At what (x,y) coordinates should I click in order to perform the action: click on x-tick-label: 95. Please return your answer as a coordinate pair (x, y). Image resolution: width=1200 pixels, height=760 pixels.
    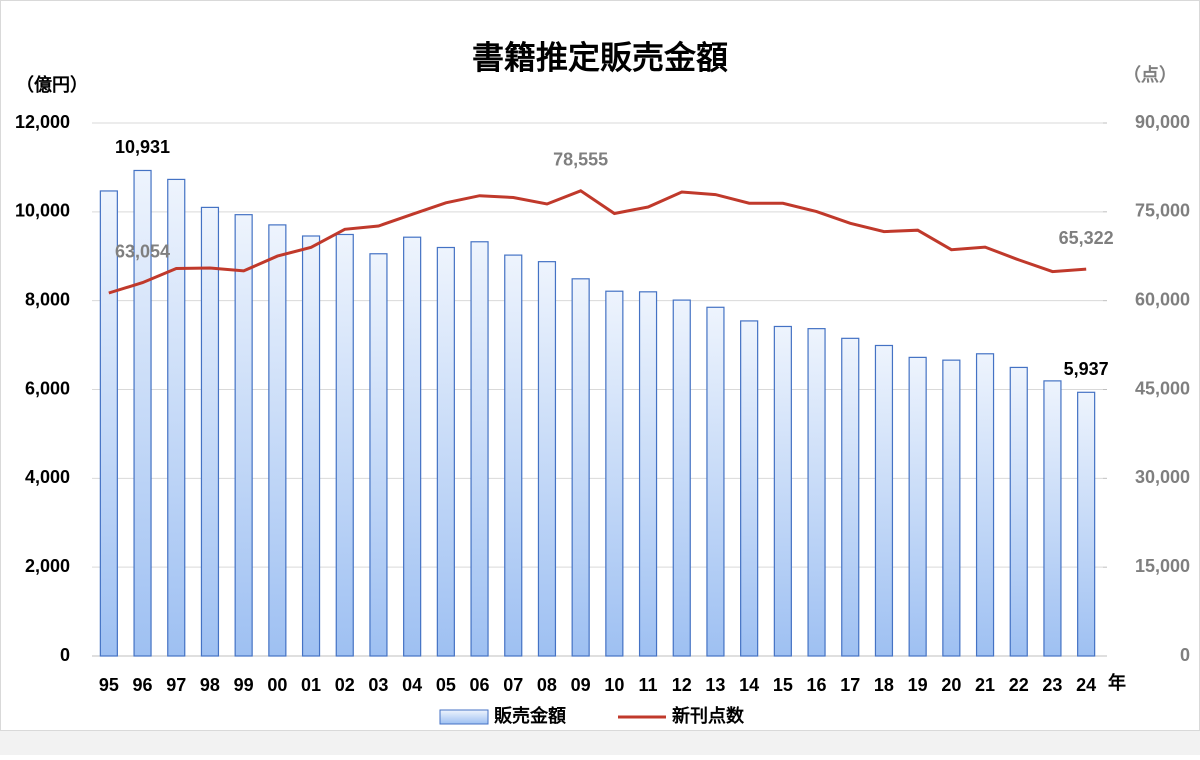
    Looking at the image, I should click on (109, 685).